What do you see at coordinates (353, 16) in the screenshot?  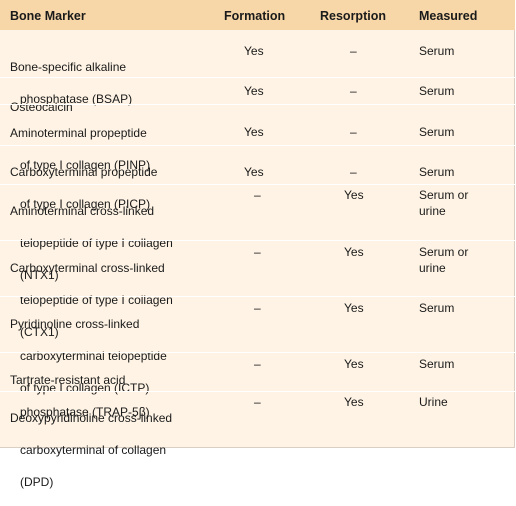 I see `header-resorption: Resorption` at bounding box center [353, 16].